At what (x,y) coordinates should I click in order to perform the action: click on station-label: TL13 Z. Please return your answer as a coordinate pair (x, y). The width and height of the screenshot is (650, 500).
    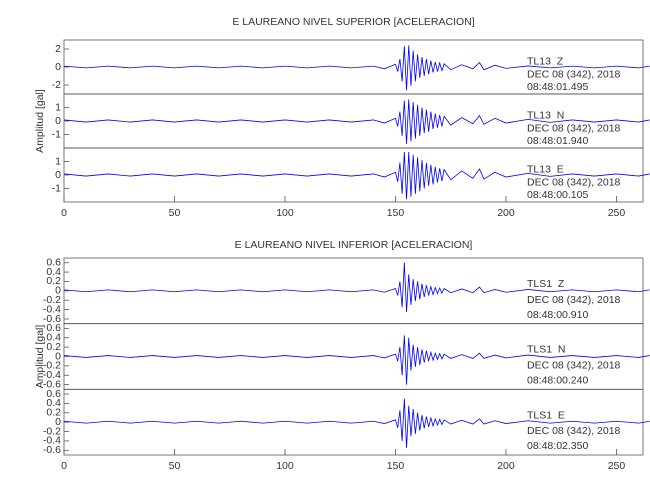
    Looking at the image, I should click on (545, 61).